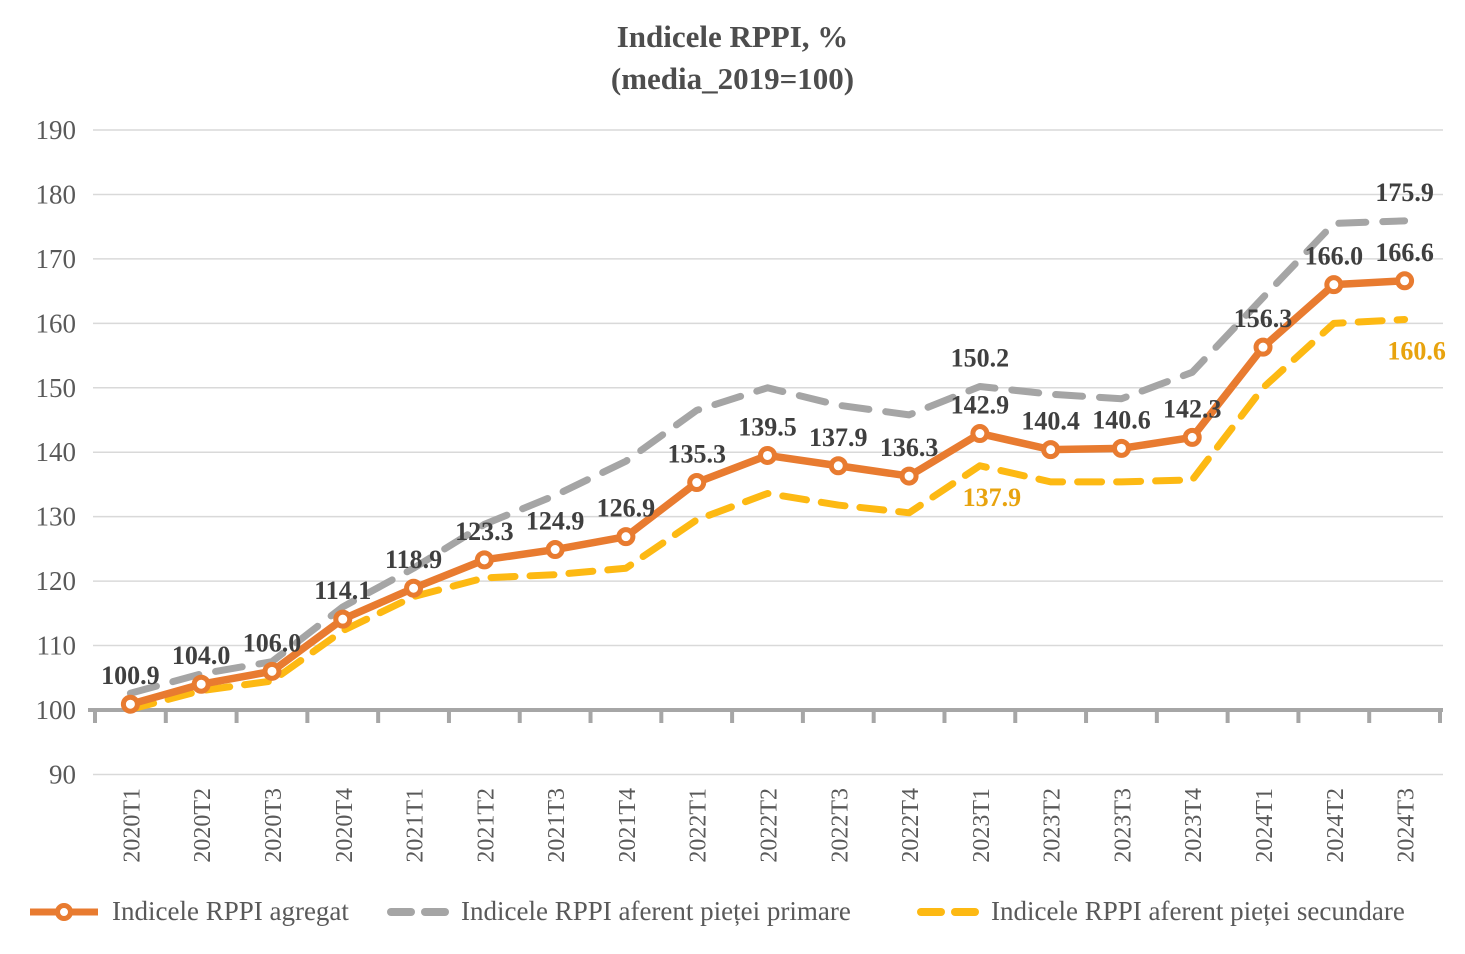 This screenshot has width=1465, height=954. What do you see at coordinates (732, 36) in the screenshot?
I see `chart-title-line1: Indicele RPPI, %` at bounding box center [732, 36].